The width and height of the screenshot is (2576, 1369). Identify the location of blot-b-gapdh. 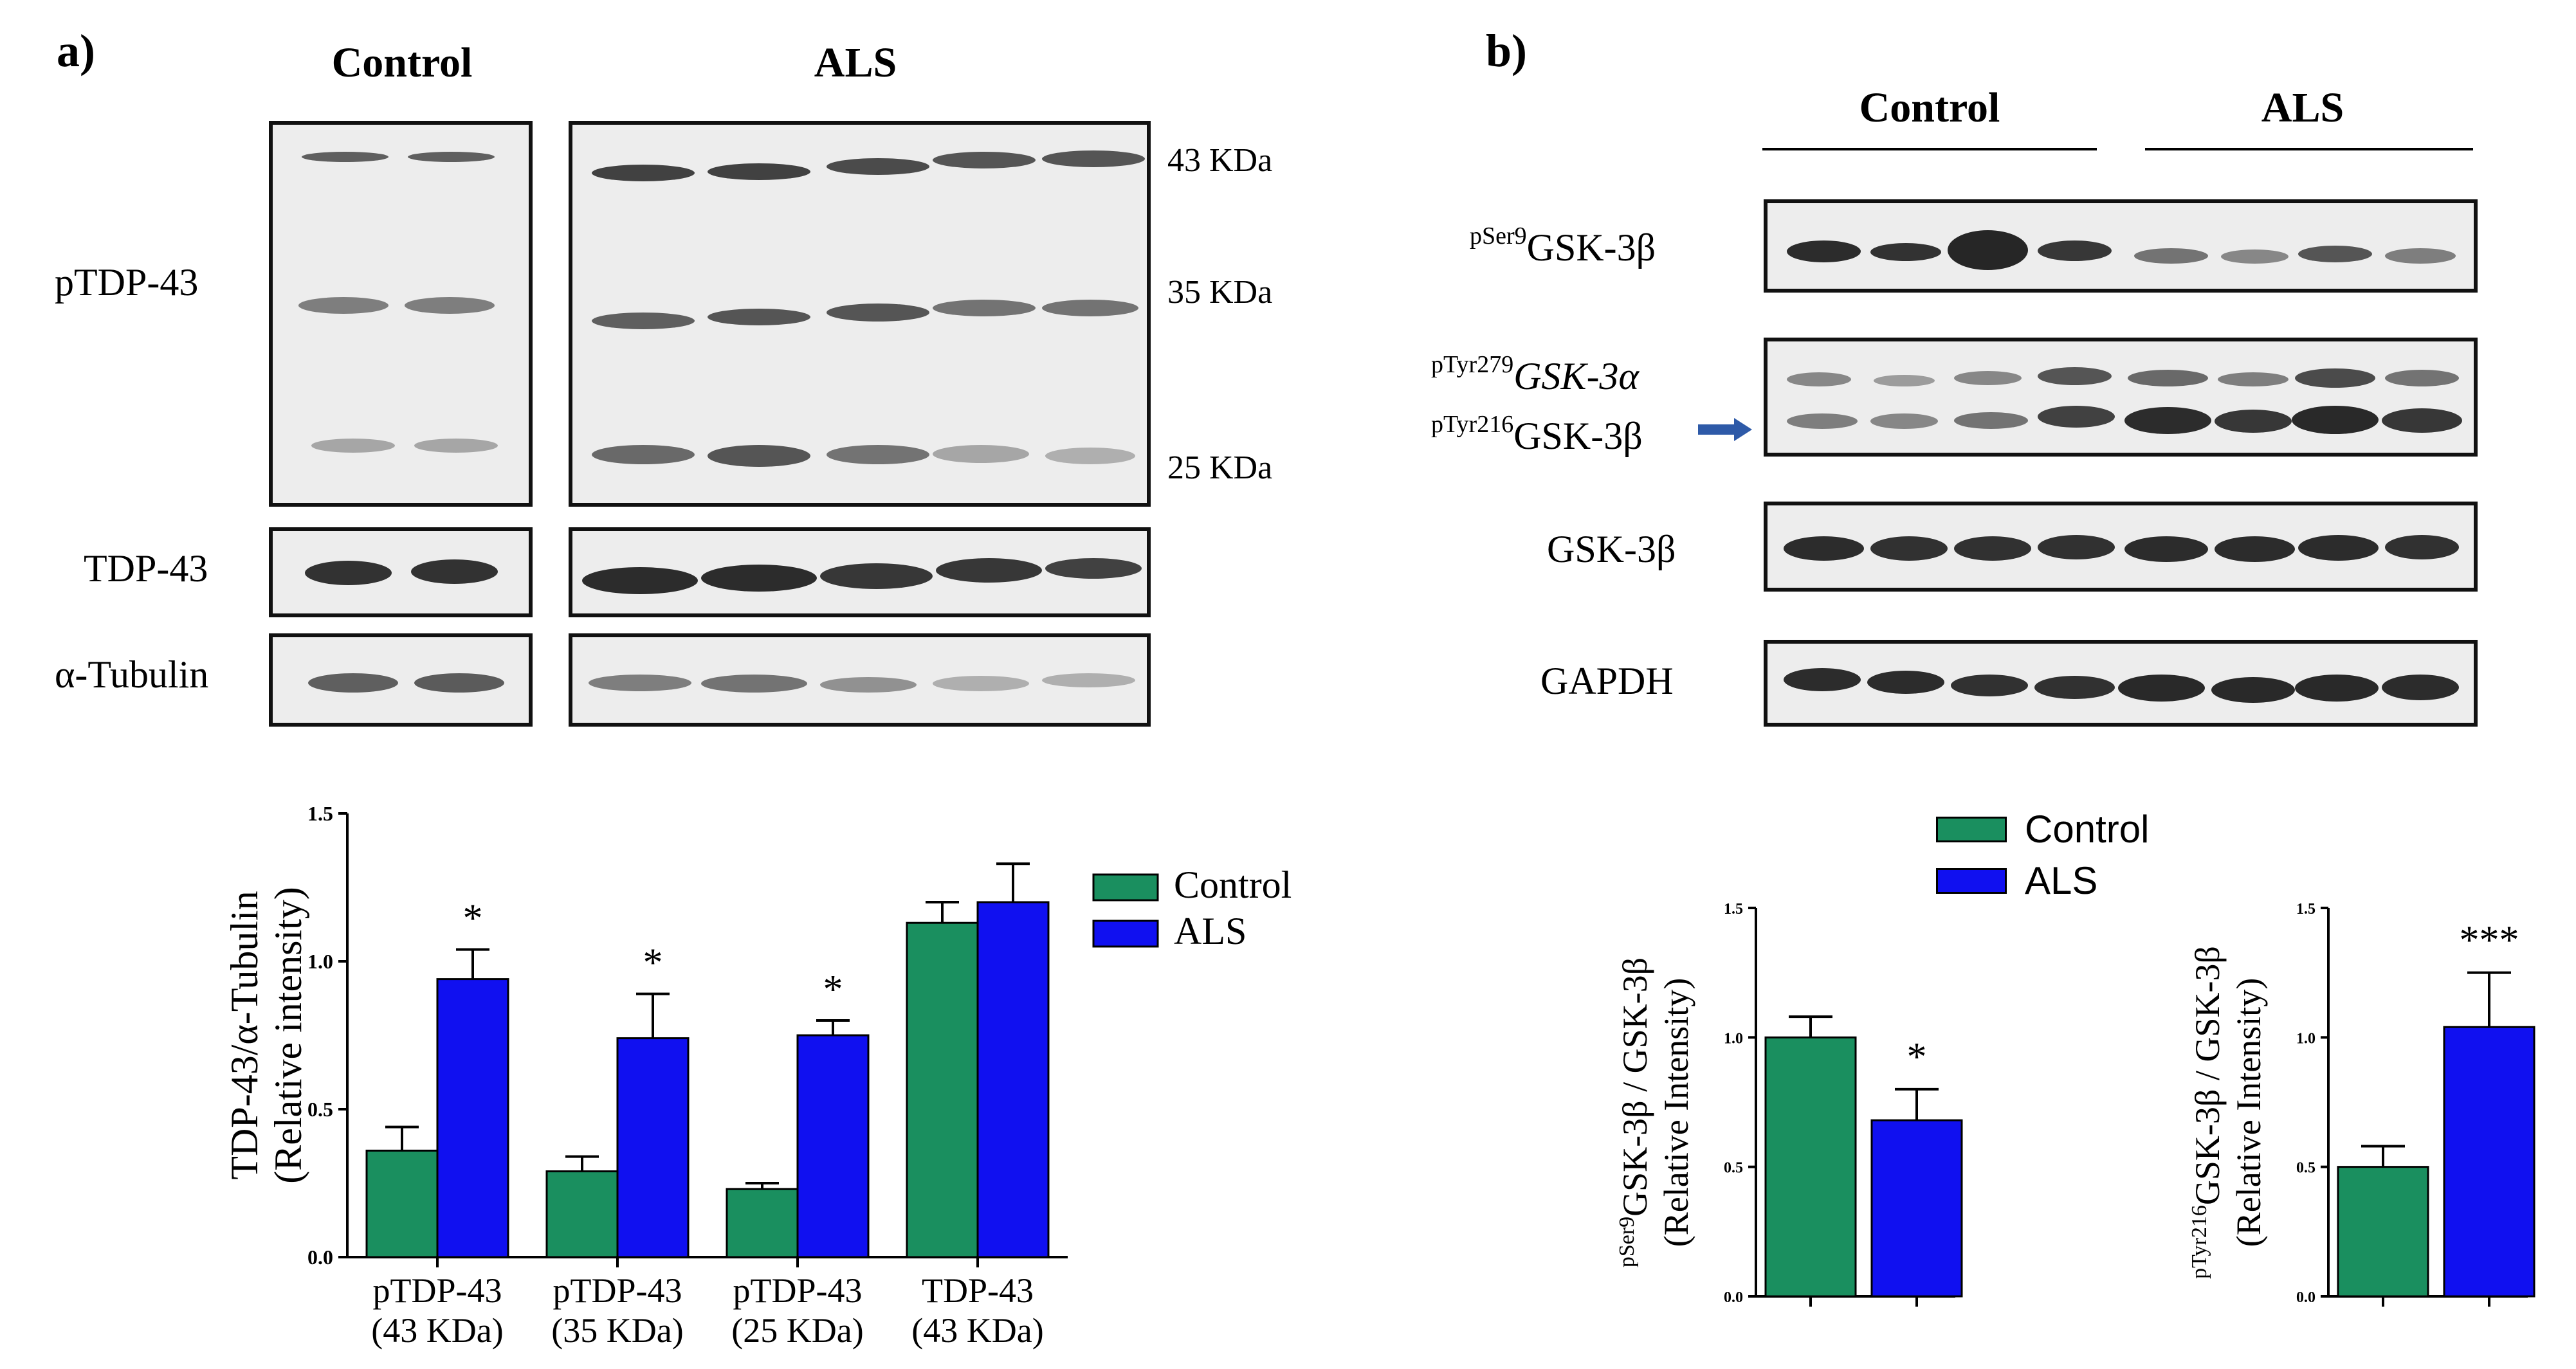
(2121, 684).